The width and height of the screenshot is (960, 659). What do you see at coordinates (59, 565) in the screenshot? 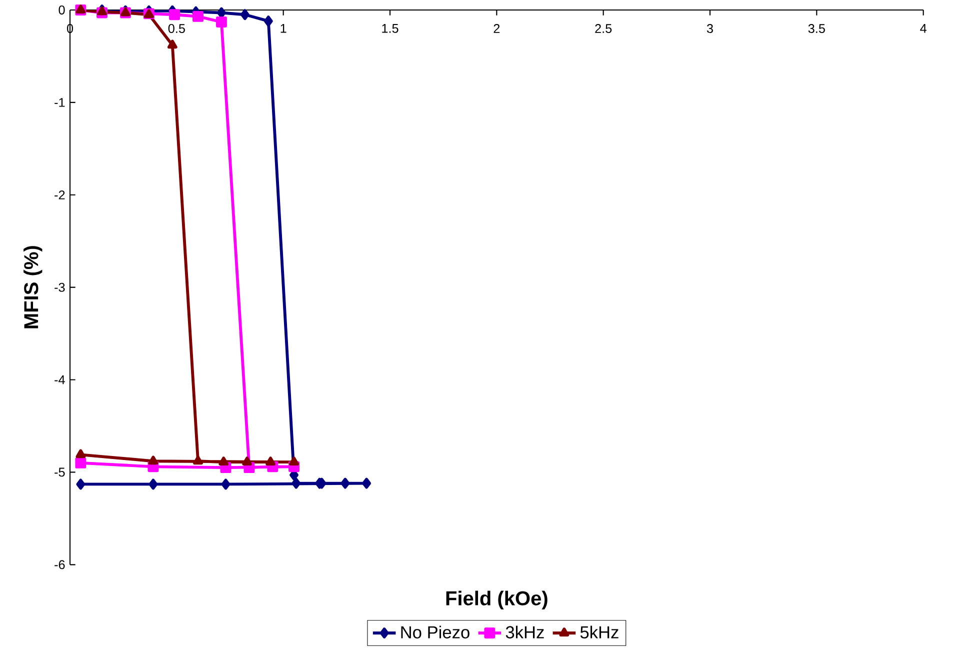
I see `y-tick-label: -6` at bounding box center [59, 565].